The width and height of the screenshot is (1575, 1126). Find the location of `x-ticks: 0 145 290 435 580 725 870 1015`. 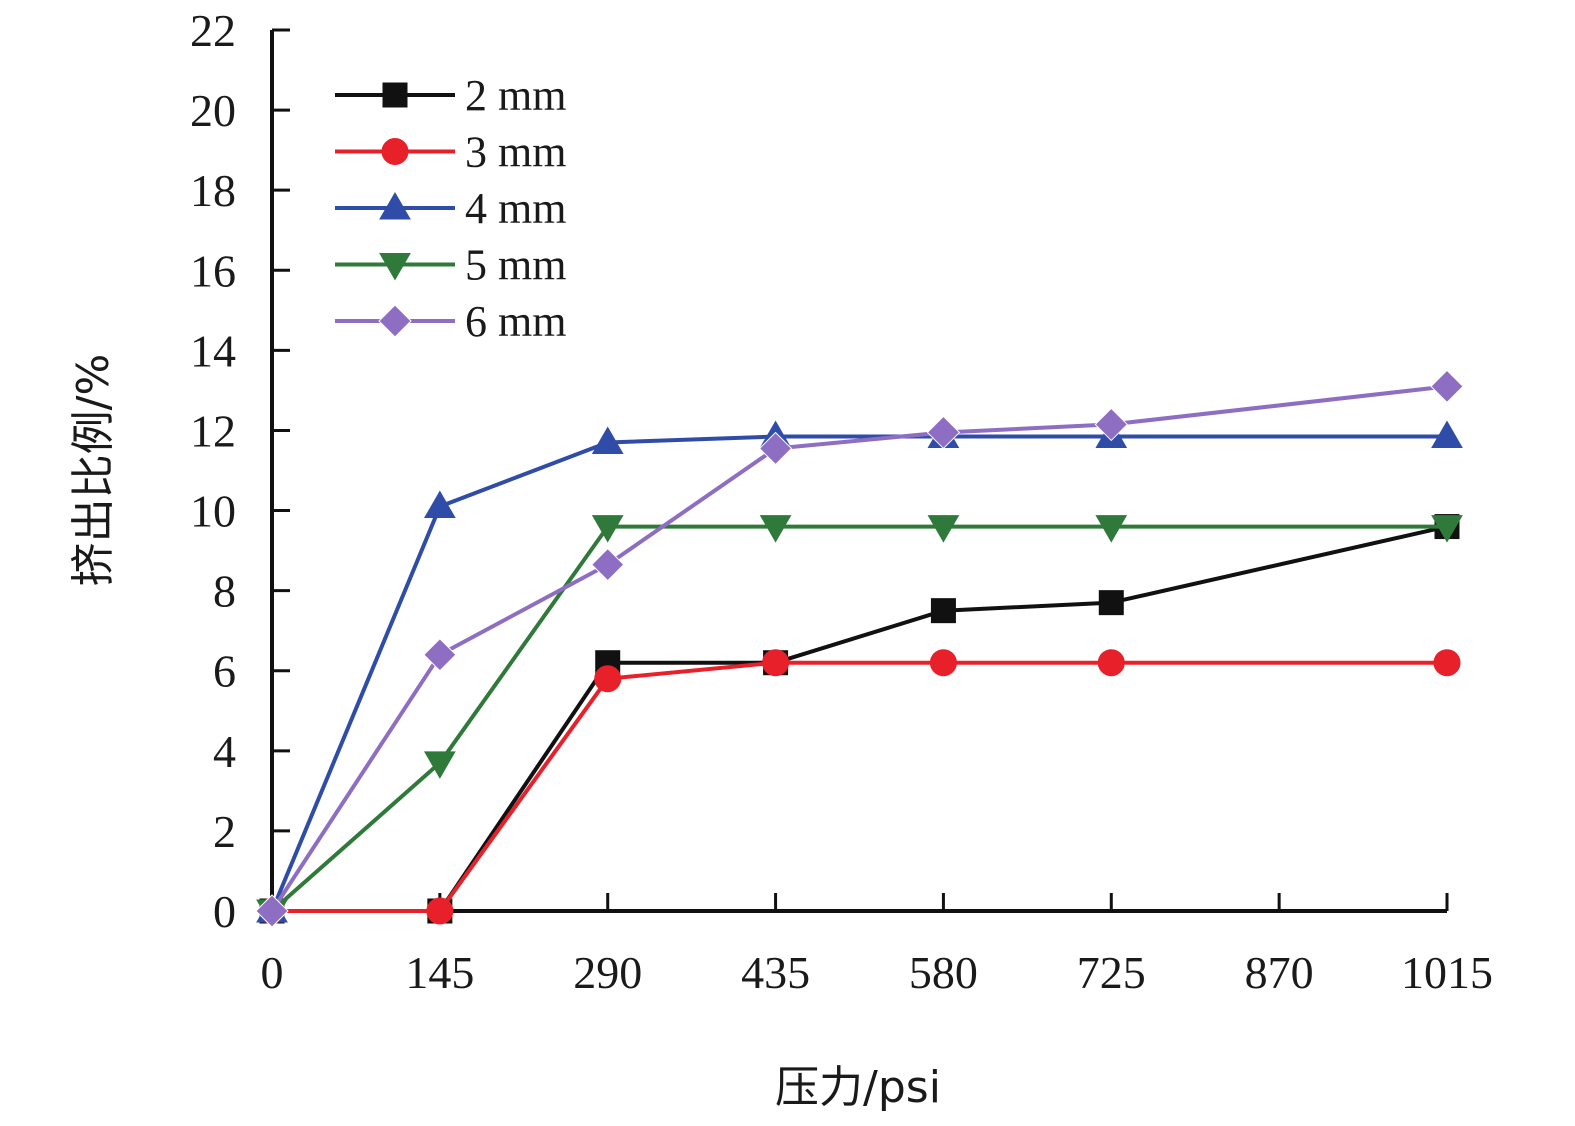

x-ticks: 0 145 290 435 580 725 870 1015 is located at coordinates (877, 945).